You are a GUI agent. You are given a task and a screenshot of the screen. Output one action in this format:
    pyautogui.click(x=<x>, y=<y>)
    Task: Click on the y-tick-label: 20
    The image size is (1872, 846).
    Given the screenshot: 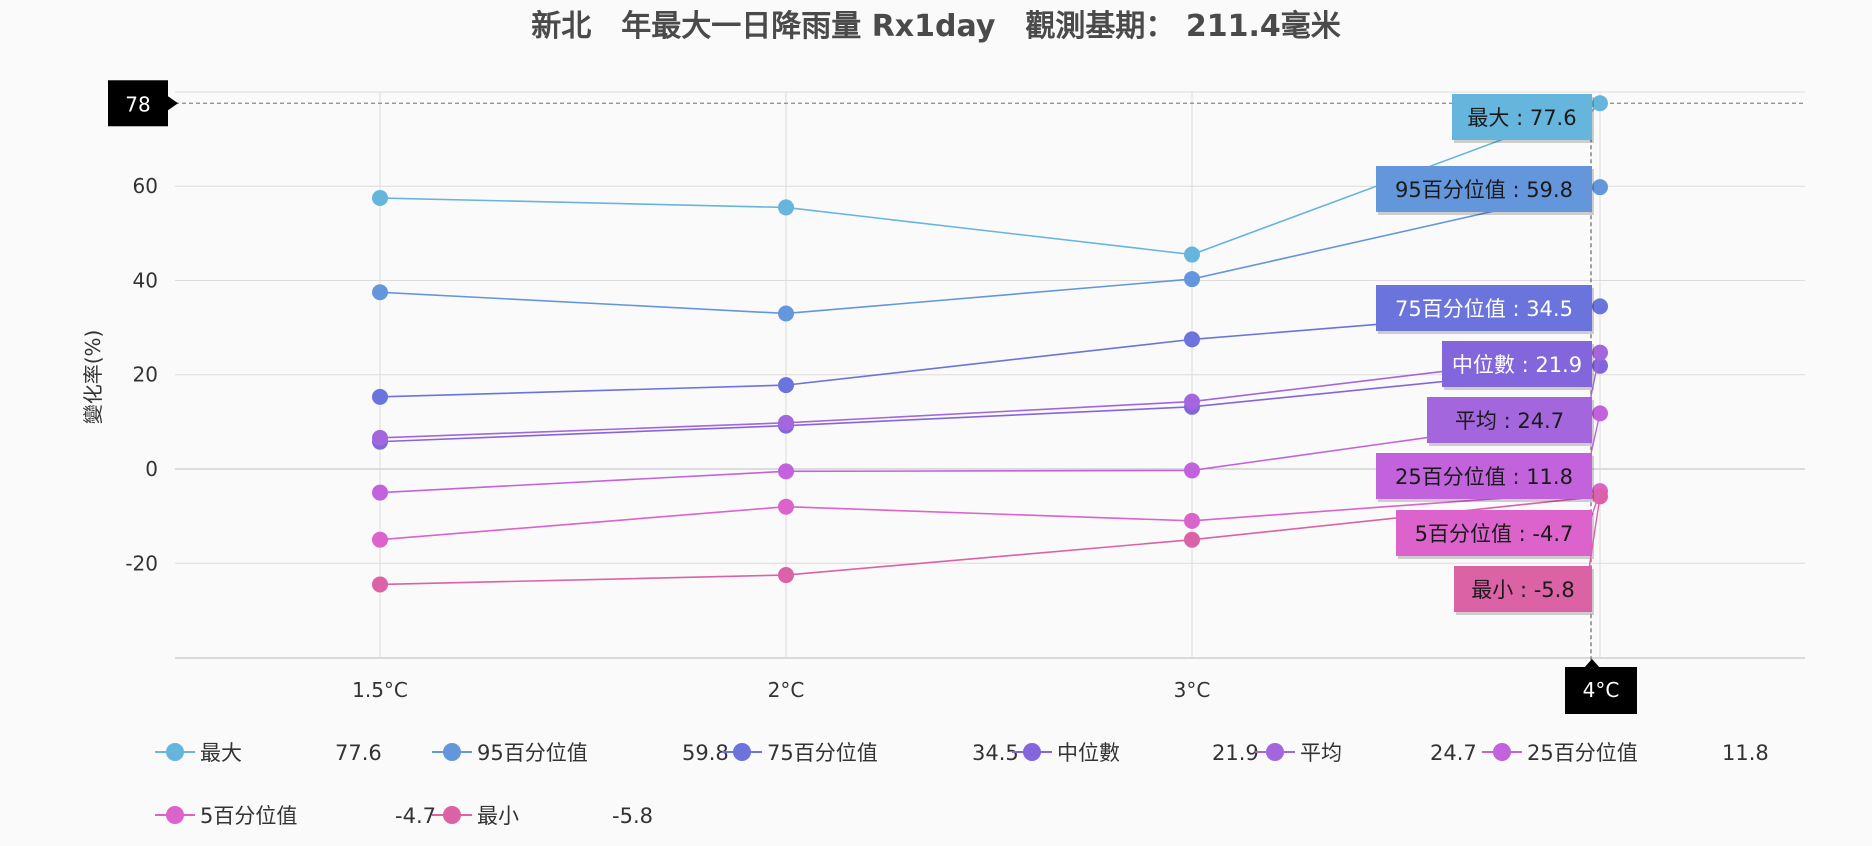 What is the action you would take?
    pyautogui.click(x=145, y=375)
    